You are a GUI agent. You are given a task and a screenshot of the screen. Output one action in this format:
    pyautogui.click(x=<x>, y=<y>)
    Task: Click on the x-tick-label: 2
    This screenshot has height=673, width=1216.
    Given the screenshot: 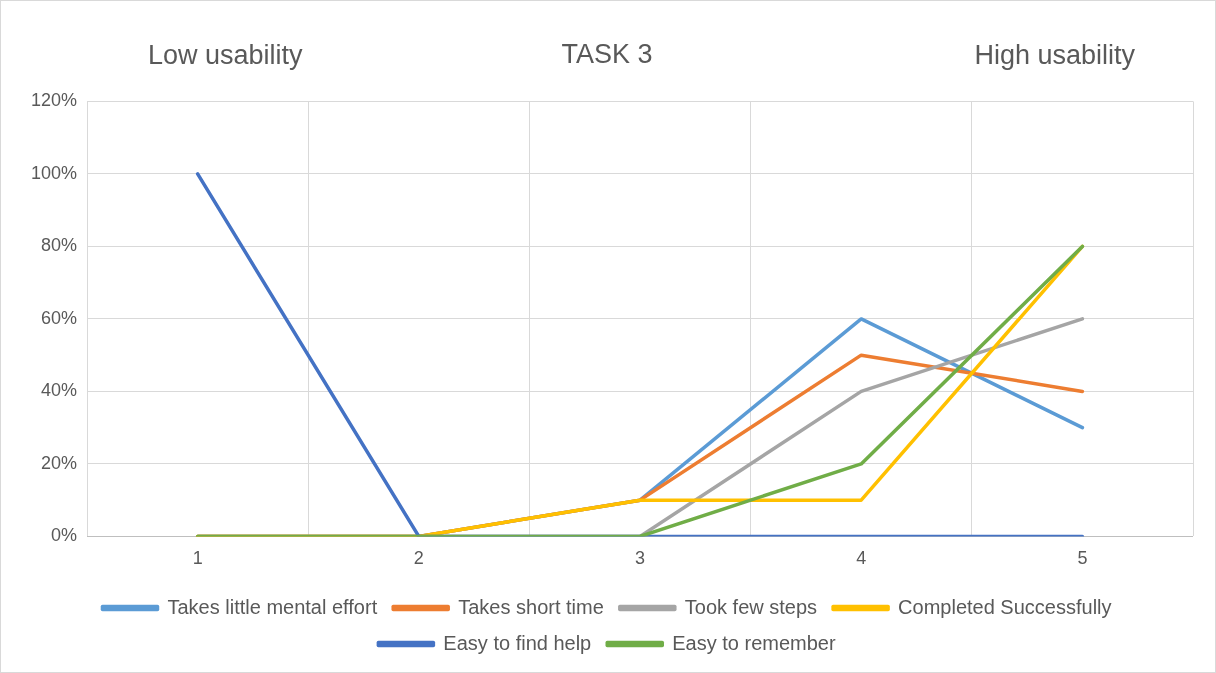 What is the action you would take?
    pyautogui.click(x=418, y=558)
    